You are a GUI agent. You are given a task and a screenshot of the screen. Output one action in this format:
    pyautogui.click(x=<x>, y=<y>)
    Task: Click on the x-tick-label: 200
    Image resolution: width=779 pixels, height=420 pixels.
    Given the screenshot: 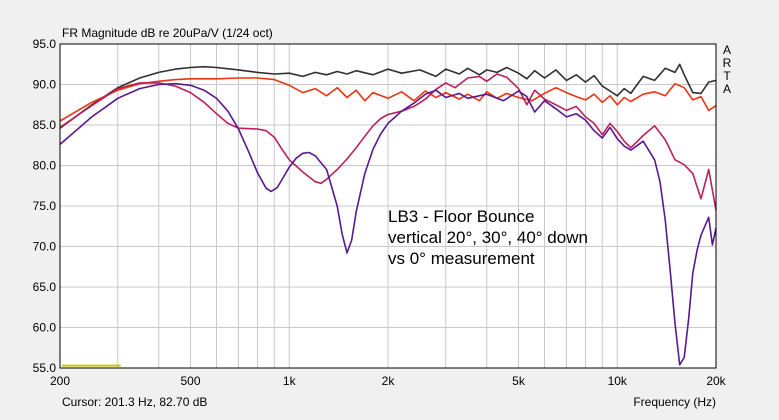 What is the action you would take?
    pyautogui.click(x=60, y=381)
    